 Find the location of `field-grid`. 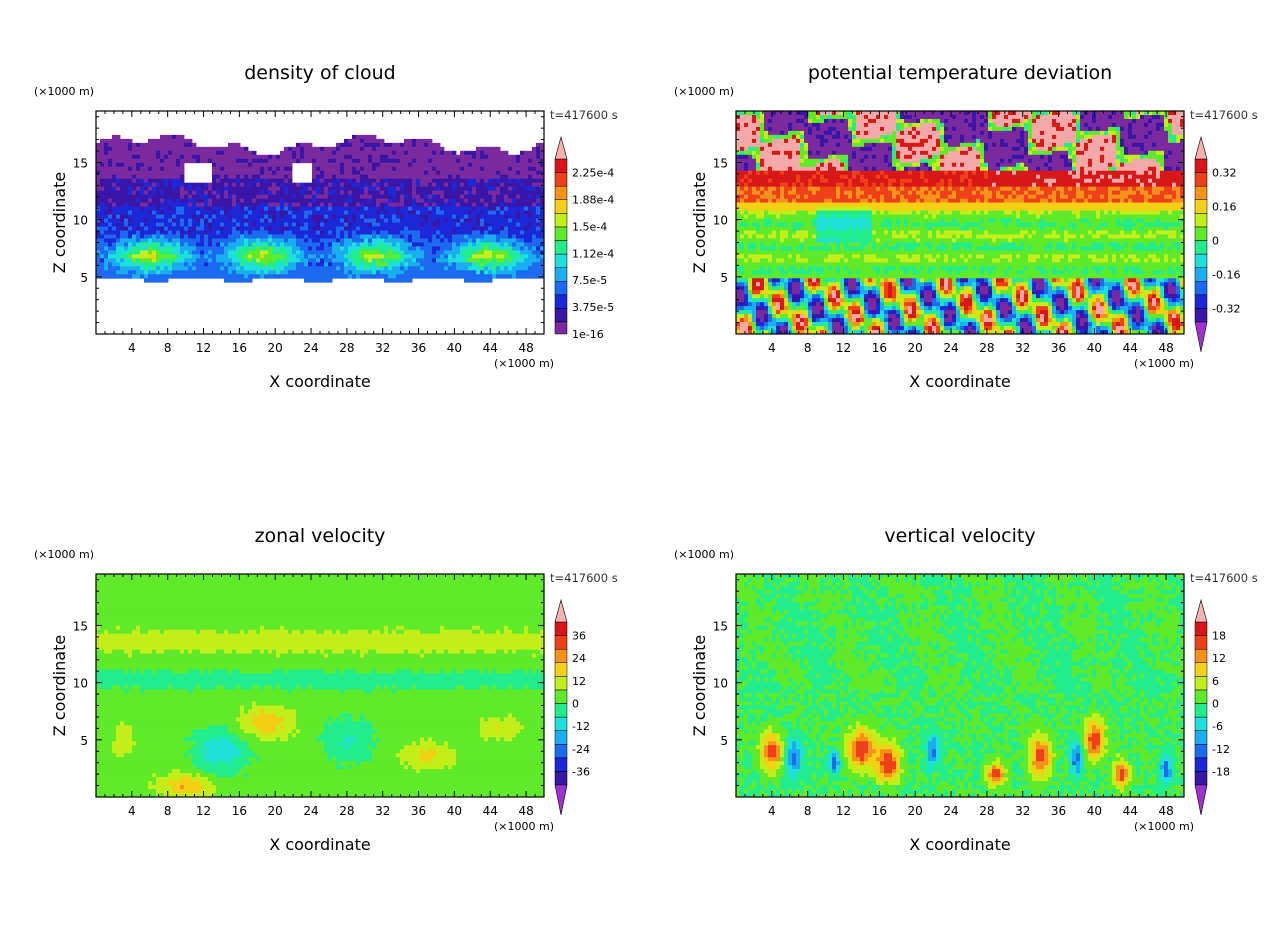

field-grid is located at coordinates (320, 208).